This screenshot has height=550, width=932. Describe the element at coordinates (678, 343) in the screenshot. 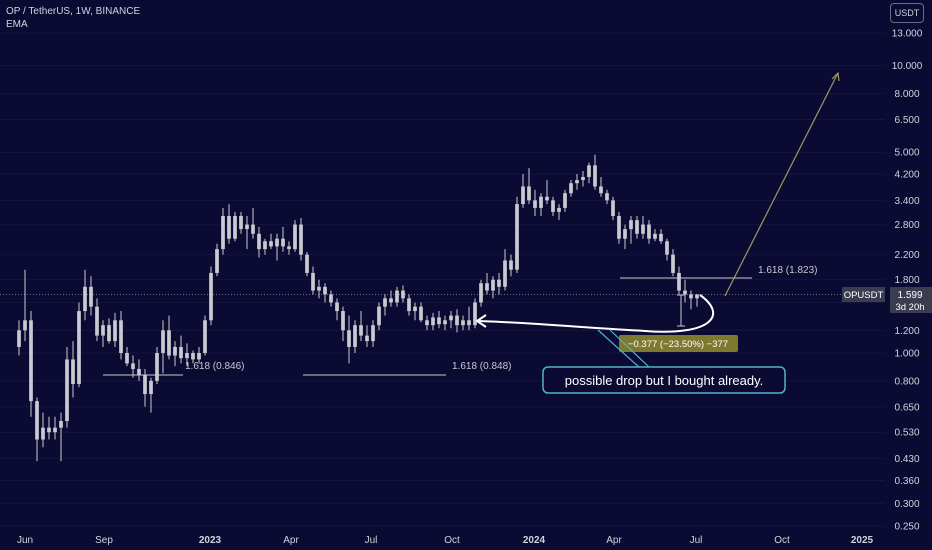

I see `measure-label-box` at that location.